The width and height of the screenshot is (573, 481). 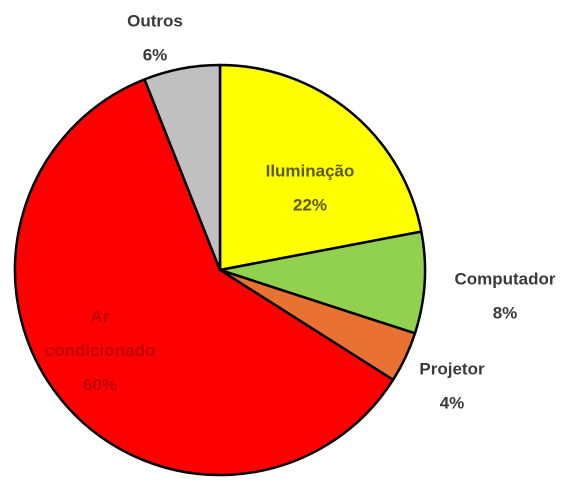 I want to click on slice-value-label: 6%, so click(x=155, y=54).